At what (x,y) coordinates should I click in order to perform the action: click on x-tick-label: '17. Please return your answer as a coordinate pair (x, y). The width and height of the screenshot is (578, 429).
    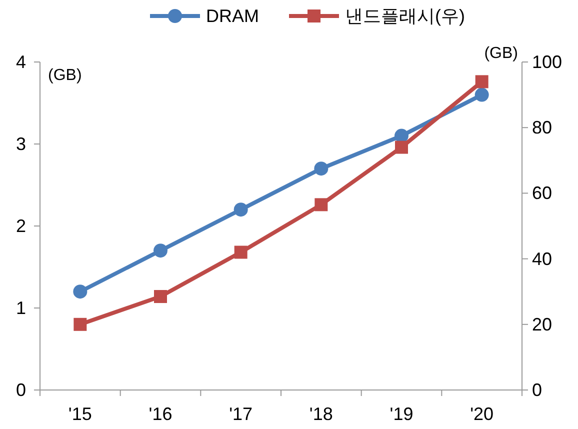
    Looking at the image, I should click on (241, 414).